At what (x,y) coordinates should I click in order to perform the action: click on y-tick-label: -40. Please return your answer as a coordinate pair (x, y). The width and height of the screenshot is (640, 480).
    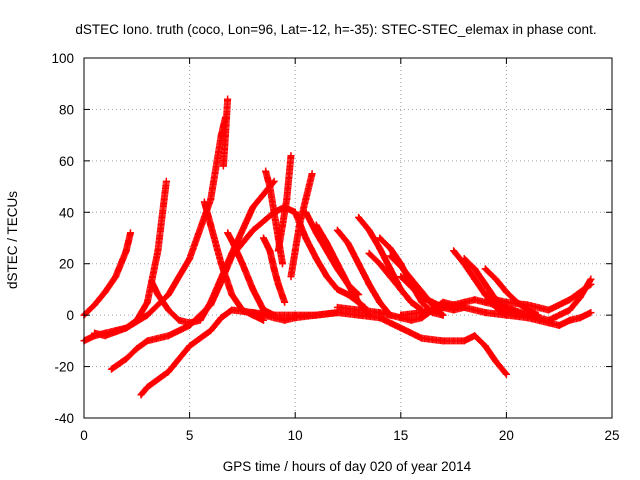
    Looking at the image, I should click on (64, 418).